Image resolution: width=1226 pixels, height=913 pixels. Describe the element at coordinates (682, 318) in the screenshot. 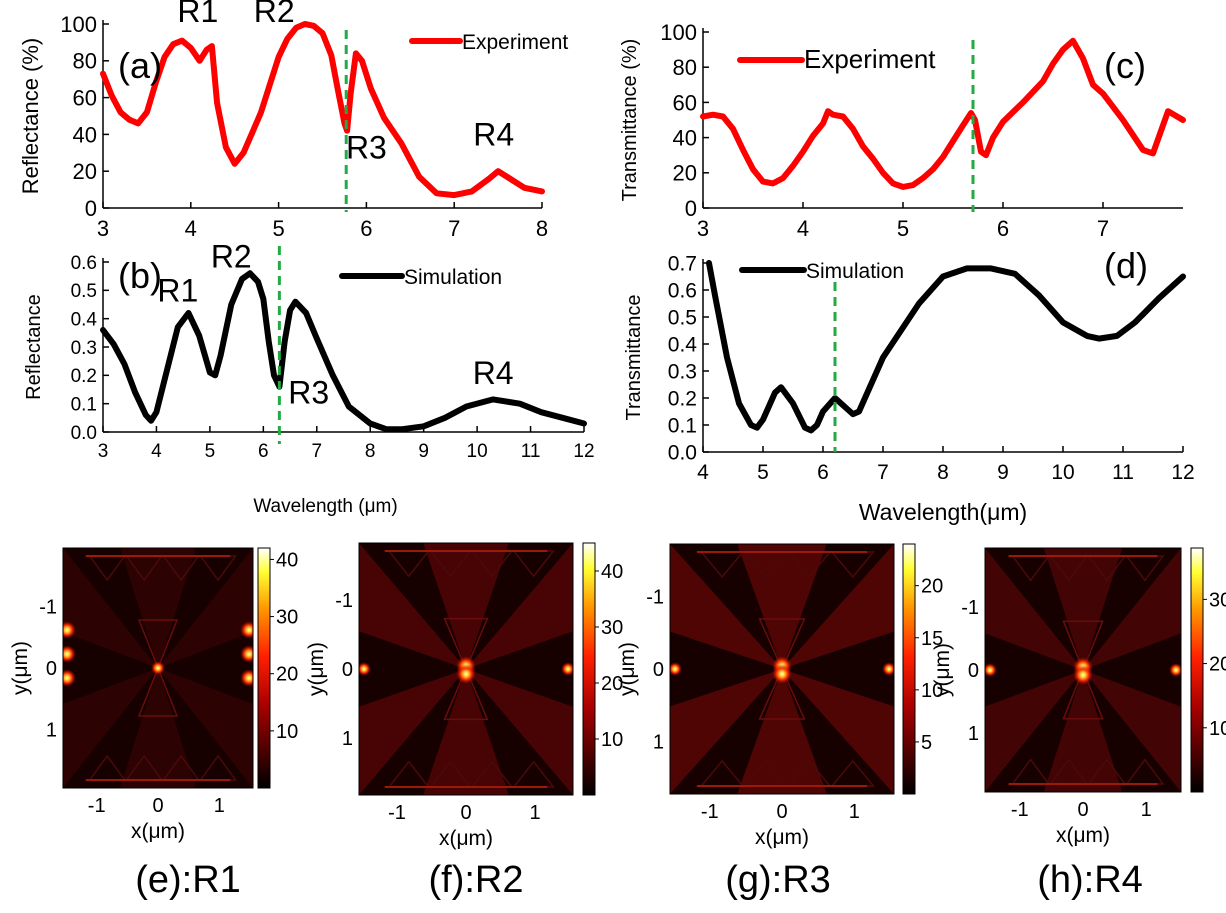

I see `y-tick-label: 0.5` at that location.